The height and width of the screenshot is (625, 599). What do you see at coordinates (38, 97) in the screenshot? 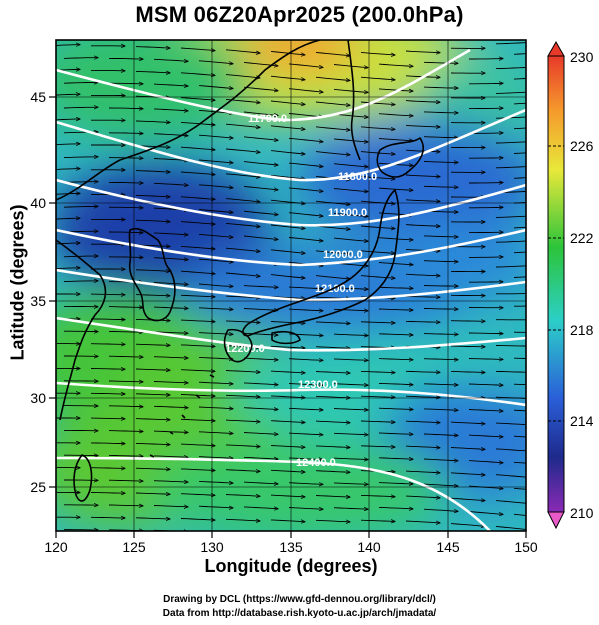
I see `y-tick-label: 45` at bounding box center [38, 97].